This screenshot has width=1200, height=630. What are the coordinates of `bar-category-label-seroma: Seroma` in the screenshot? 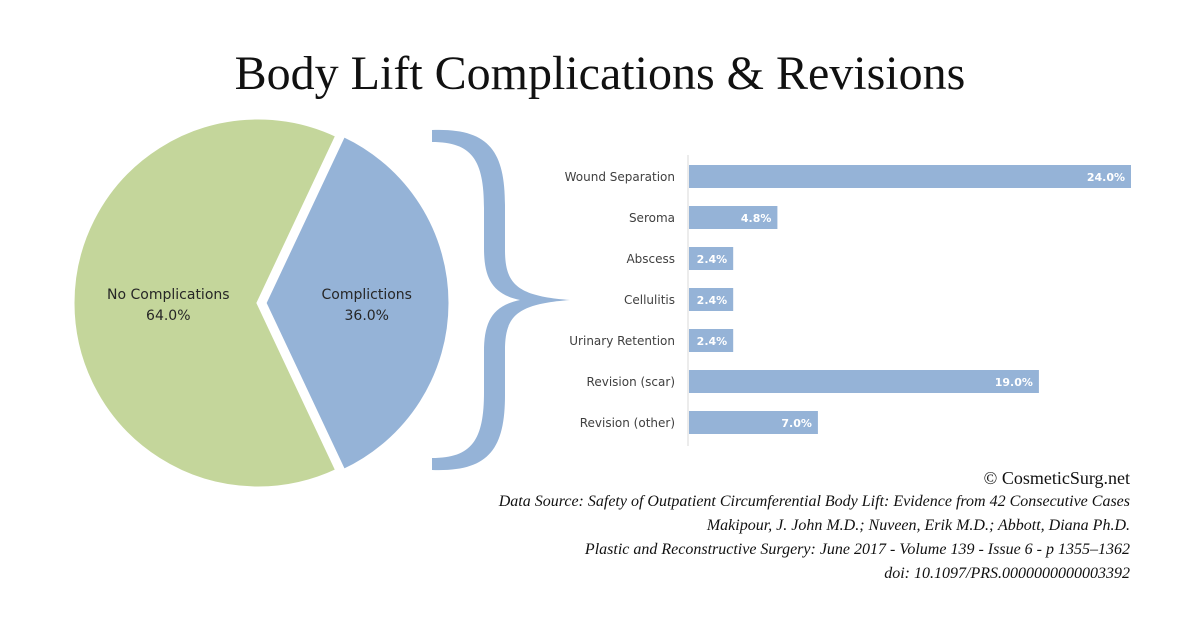 It's located at (652, 218).